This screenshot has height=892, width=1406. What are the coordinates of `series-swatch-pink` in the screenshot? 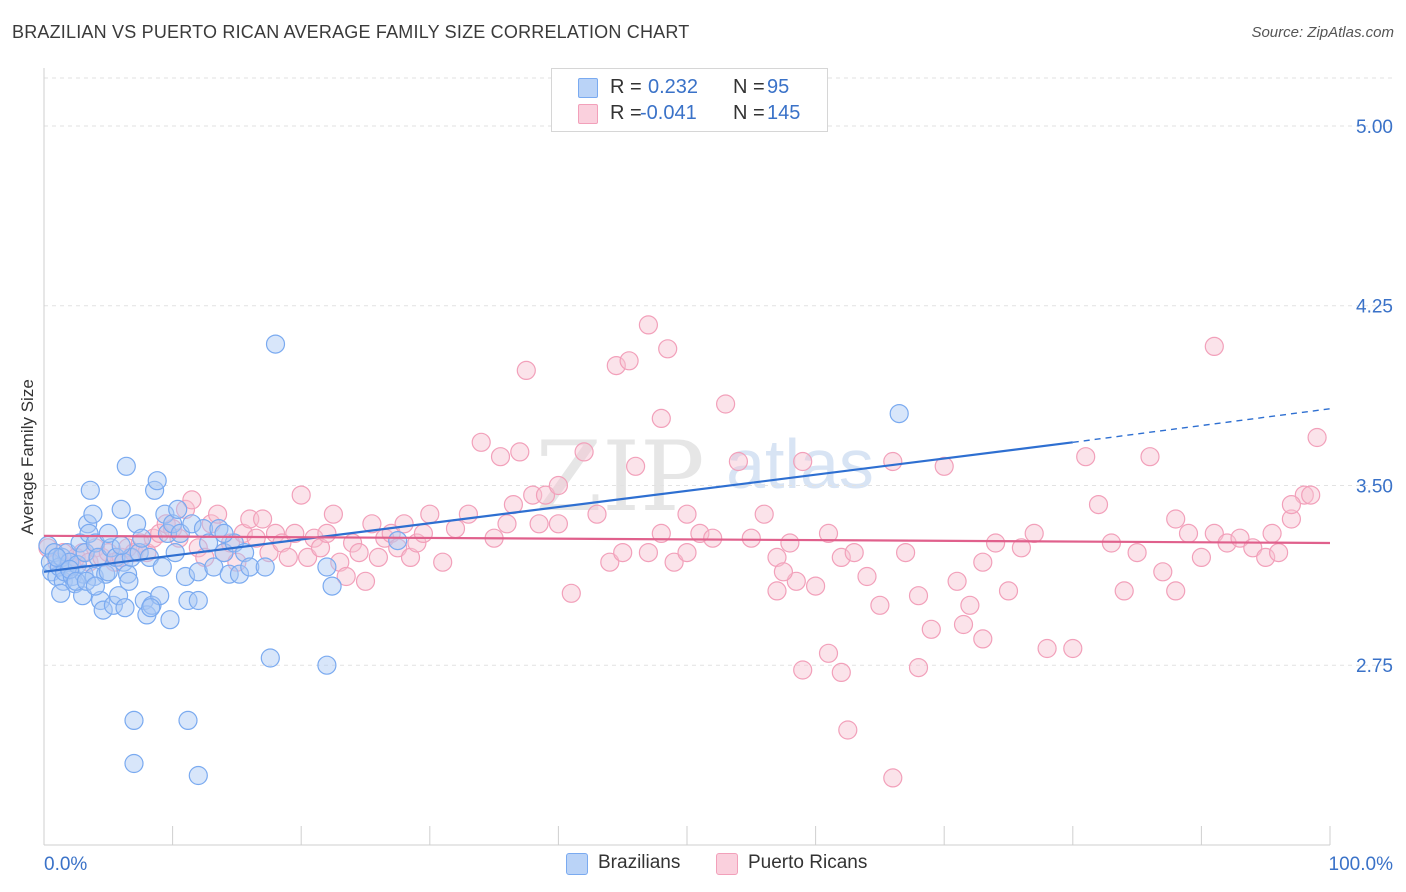 It's located at (727, 864).